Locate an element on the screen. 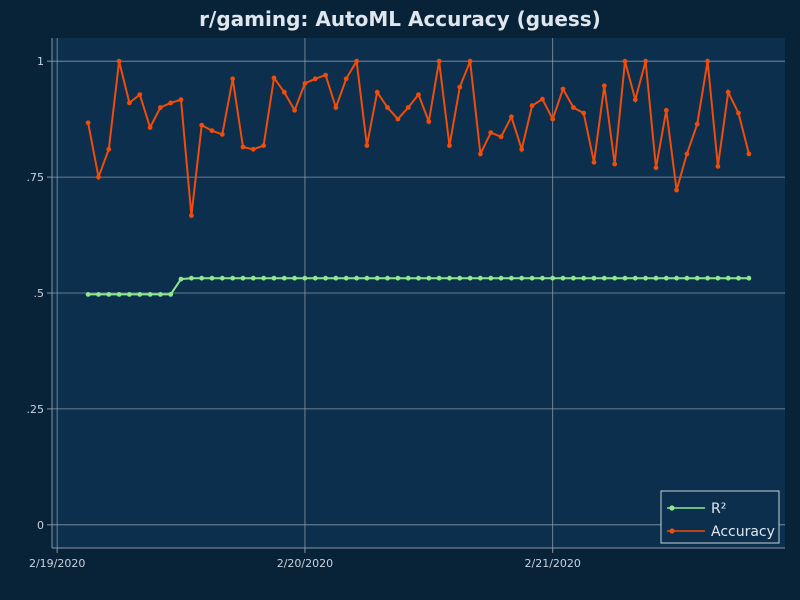  y-axis: 0 .25 .5 .75 1 is located at coordinates (39, 293).